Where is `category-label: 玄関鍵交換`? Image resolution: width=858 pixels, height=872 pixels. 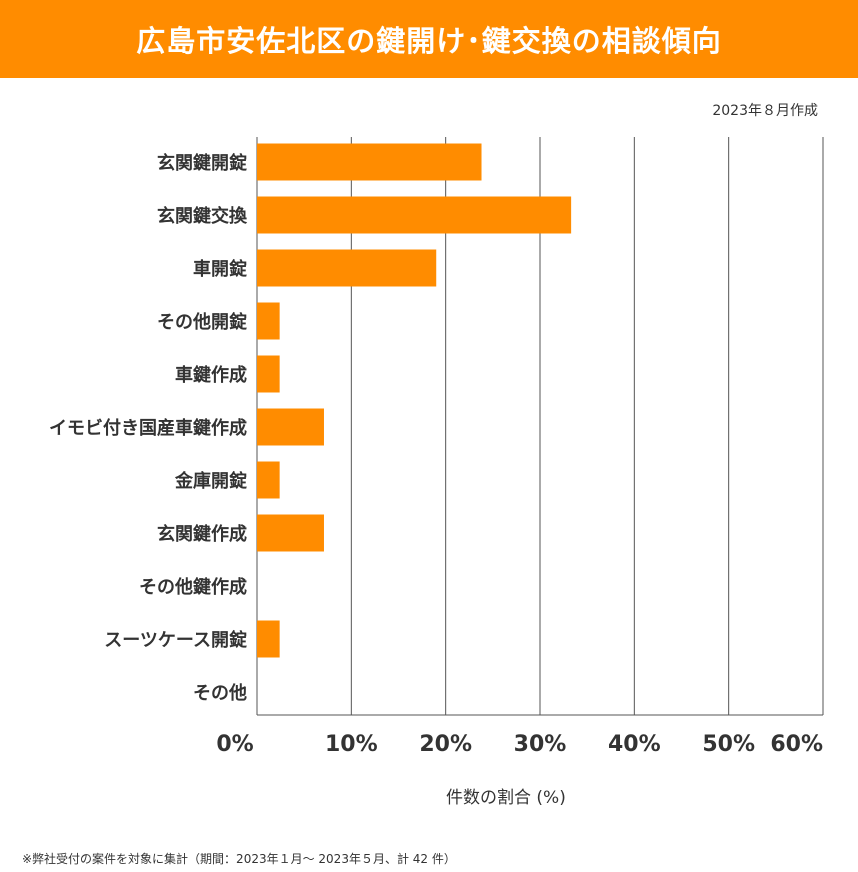
category-label: 玄関鍵交換 is located at coordinates (202, 216).